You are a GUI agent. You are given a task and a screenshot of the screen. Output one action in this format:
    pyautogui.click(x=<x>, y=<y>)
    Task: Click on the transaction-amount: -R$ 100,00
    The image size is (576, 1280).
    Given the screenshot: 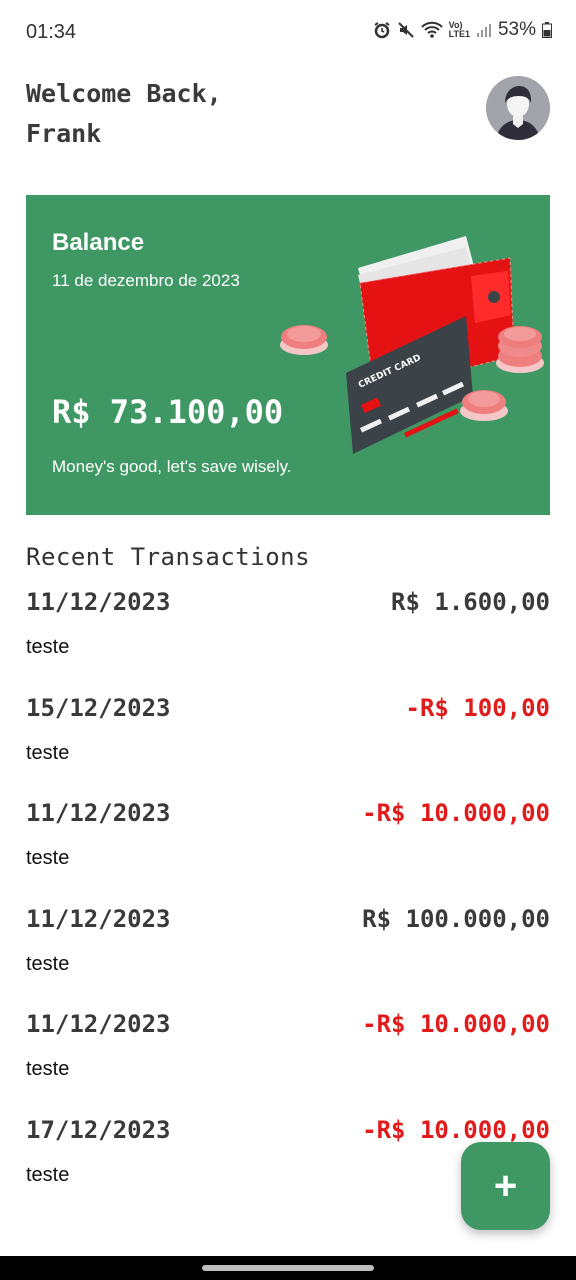 What is the action you would take?
    pyautogui.click(x=478, y=707)
    